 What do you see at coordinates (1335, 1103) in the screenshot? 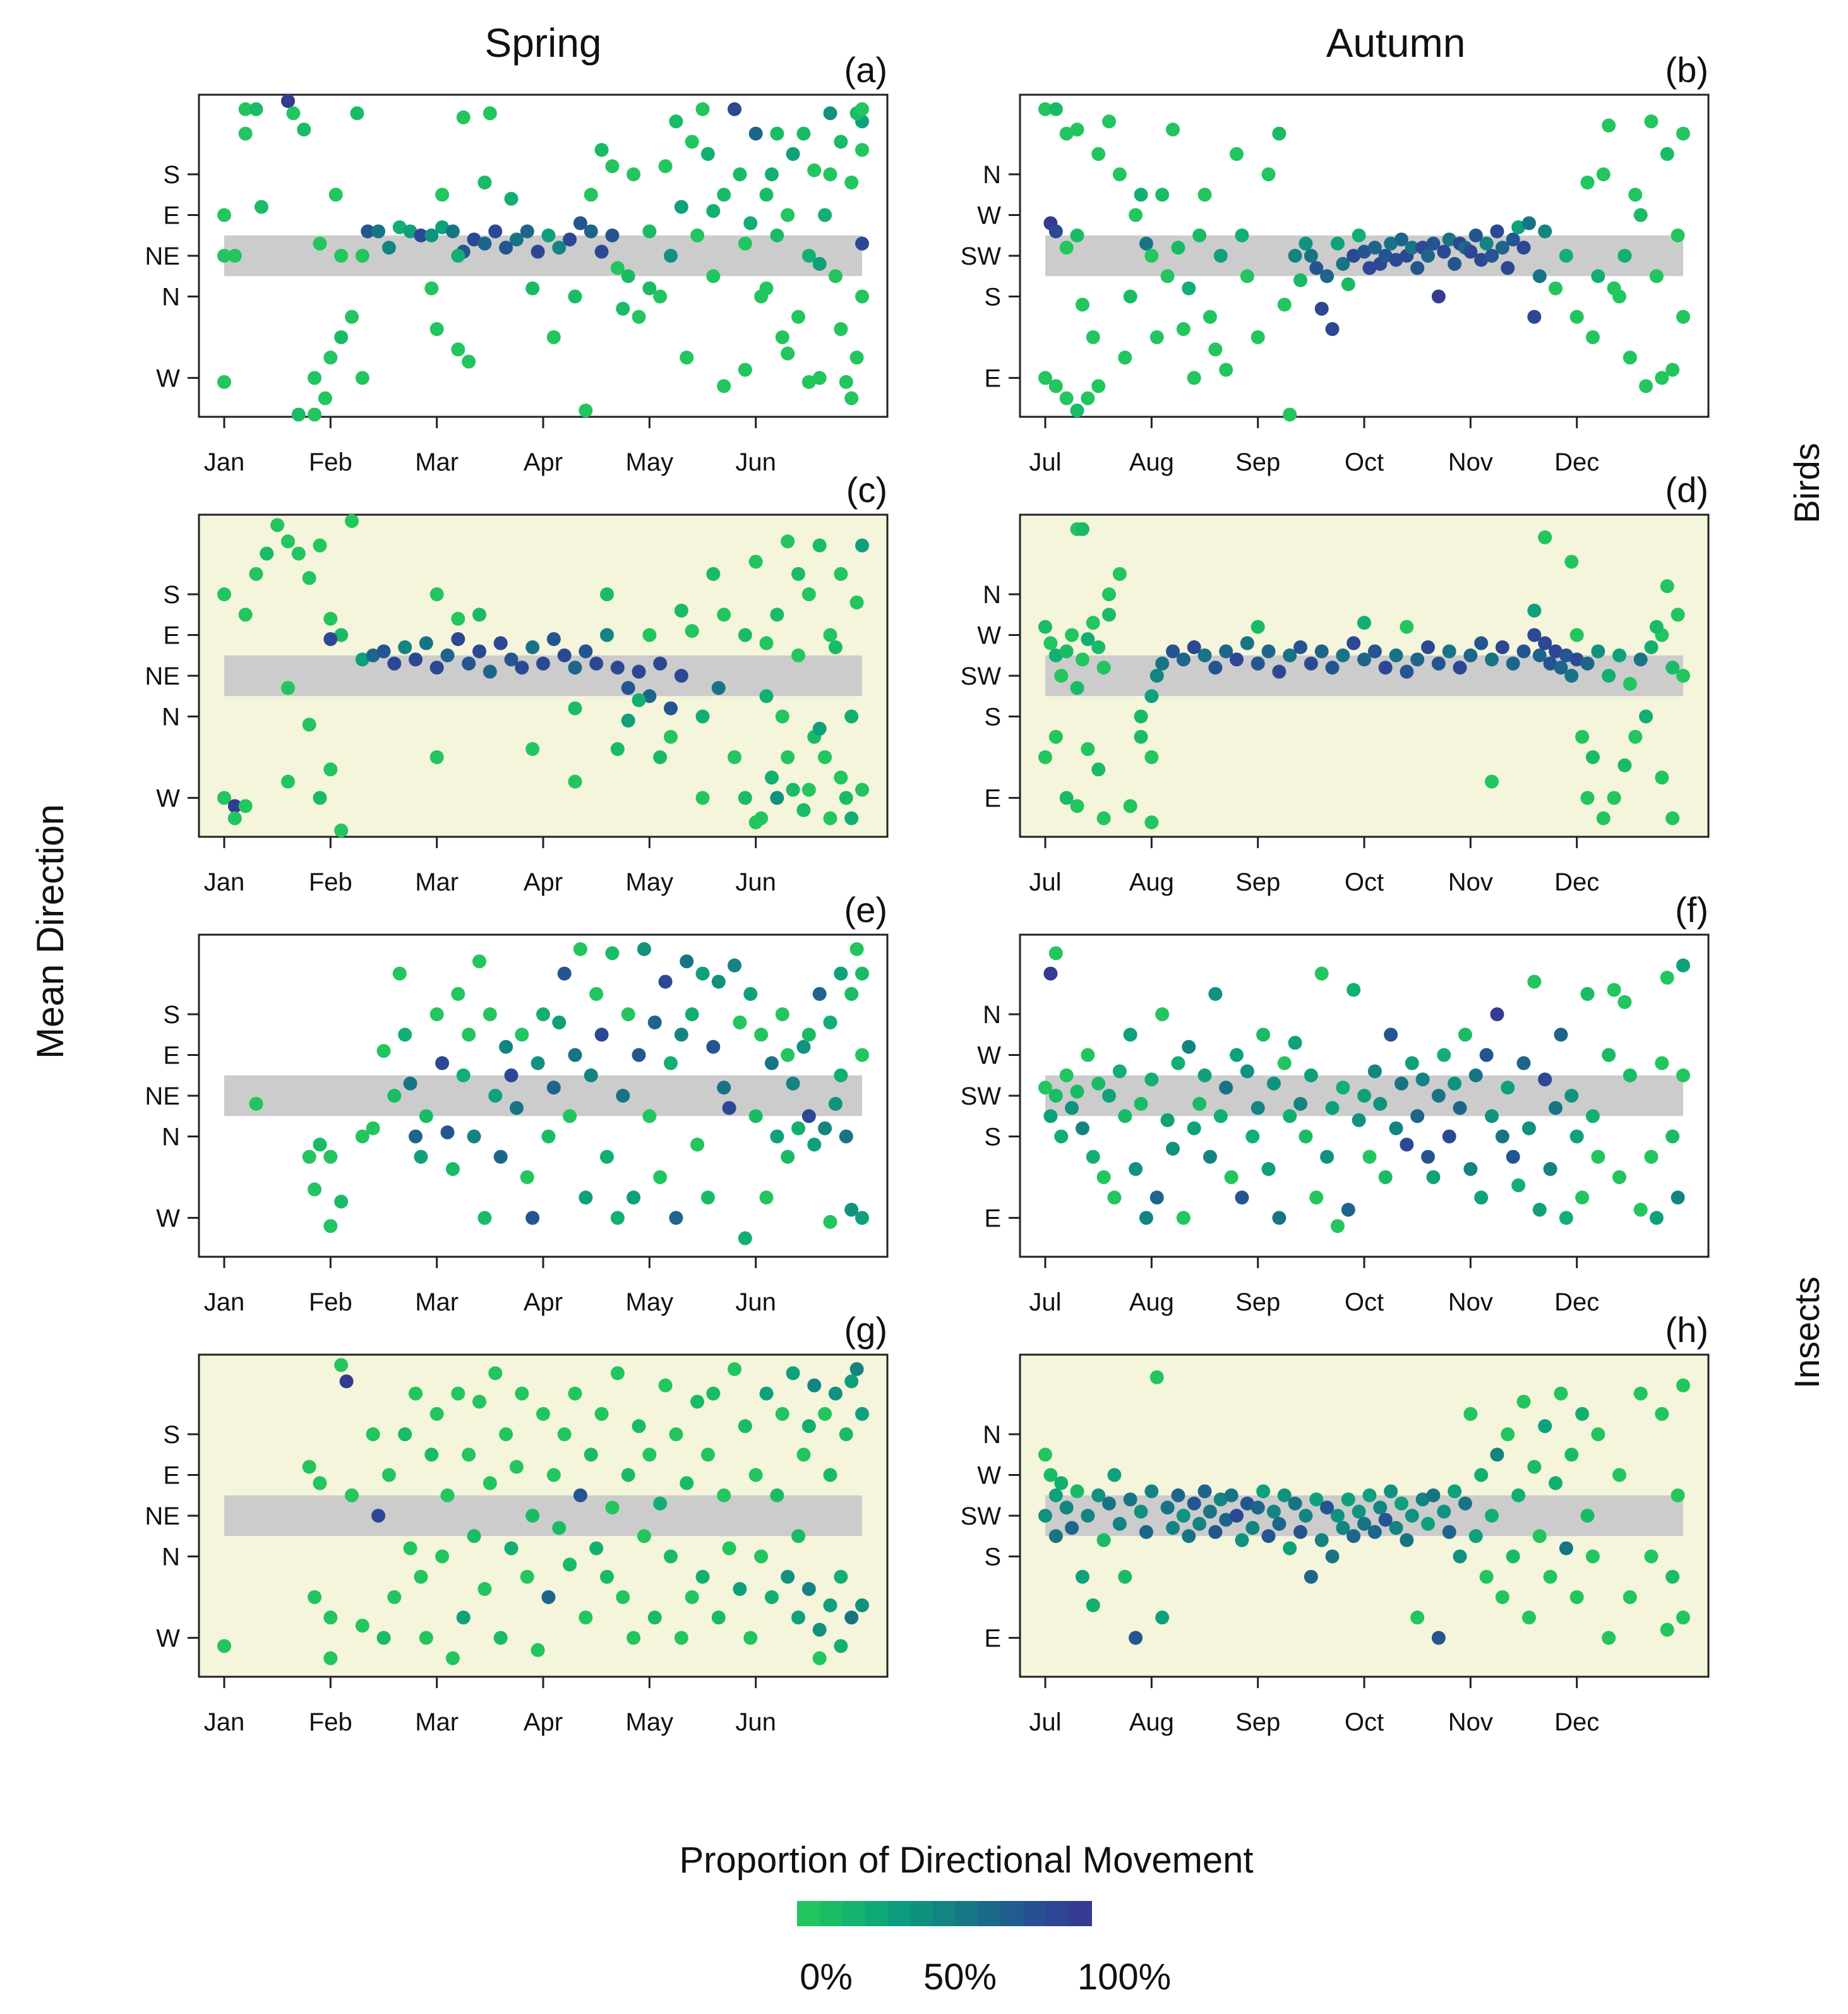
I see `panel-f: (f) NW SW S E Jul Aug Sep Oct Nov Dec` at bounding box center [1335, 1103].